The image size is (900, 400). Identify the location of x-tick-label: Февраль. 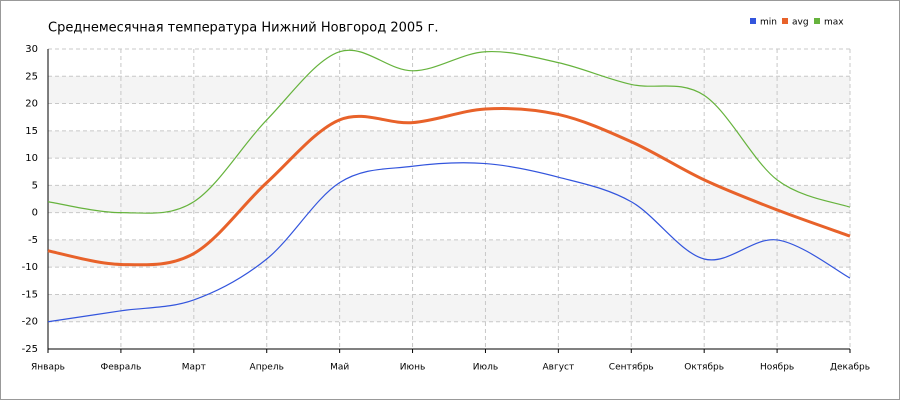
(120, 368).